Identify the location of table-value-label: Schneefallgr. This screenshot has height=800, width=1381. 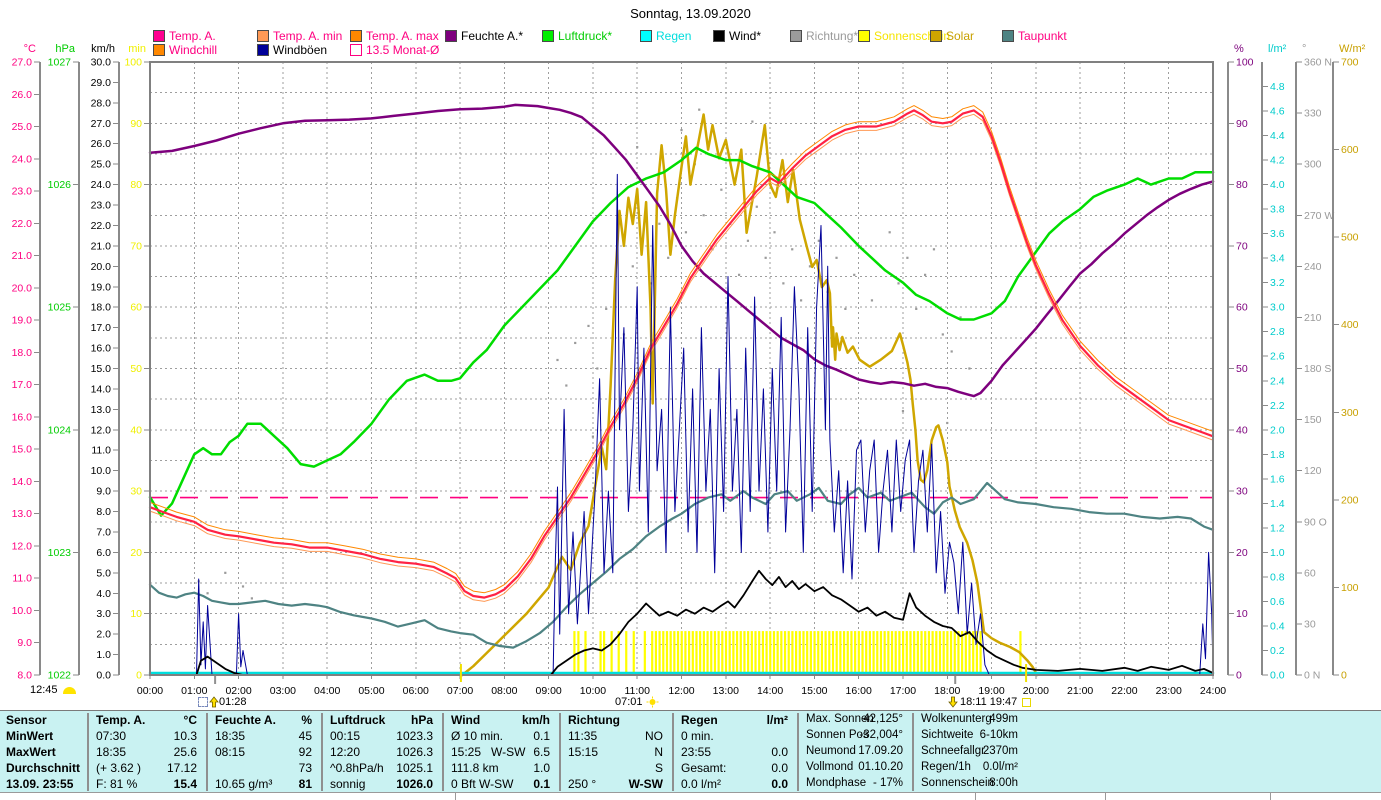
(953, 751).